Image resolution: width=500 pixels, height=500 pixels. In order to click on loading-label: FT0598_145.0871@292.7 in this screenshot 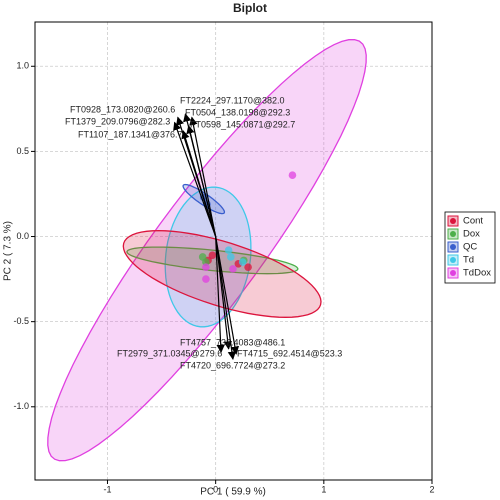, I will do `click(242, 124)`.